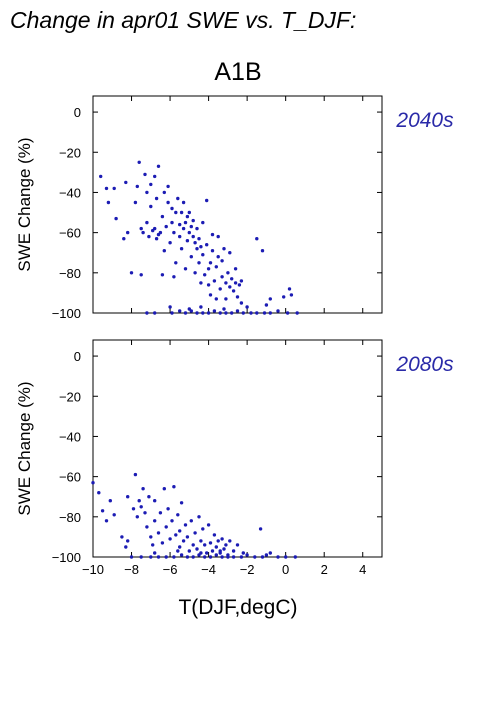 This screenshot has width=501, height=709. I want to click on period-label: 2080s, so click(424, 364).